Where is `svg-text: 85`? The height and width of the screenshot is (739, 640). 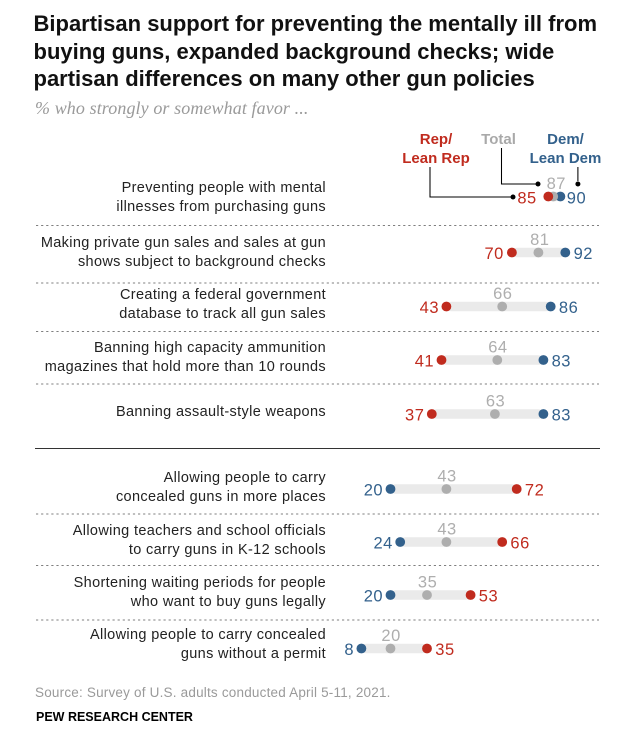 svg-text: 85 is located at coordinates (526, 198).